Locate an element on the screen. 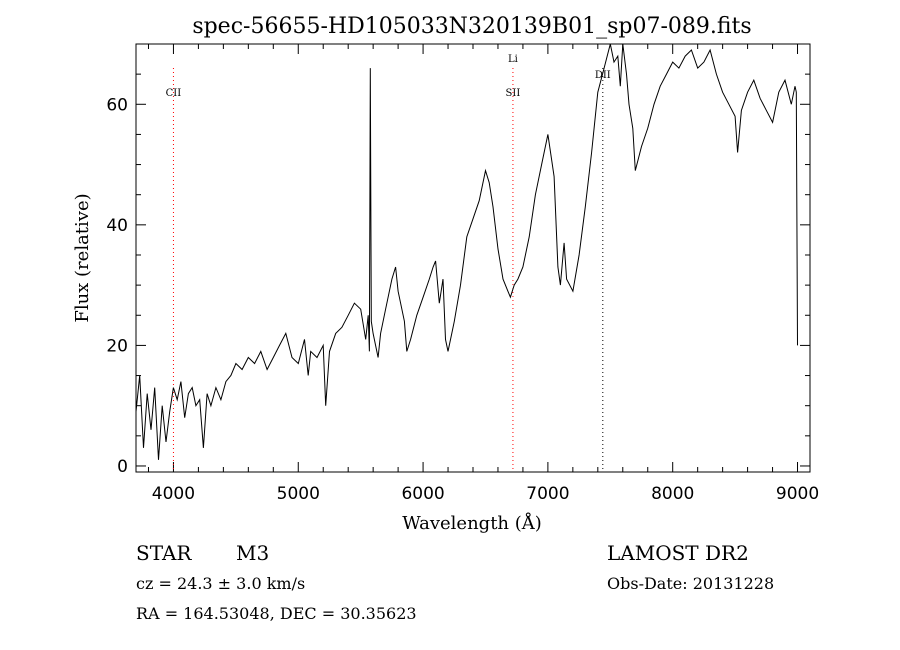  object-class-label: STAR is located at coordinates (164, 553).